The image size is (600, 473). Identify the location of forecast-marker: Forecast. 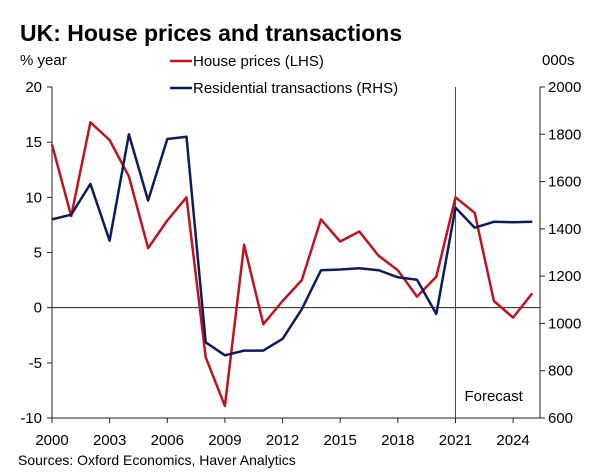
(489, 252).